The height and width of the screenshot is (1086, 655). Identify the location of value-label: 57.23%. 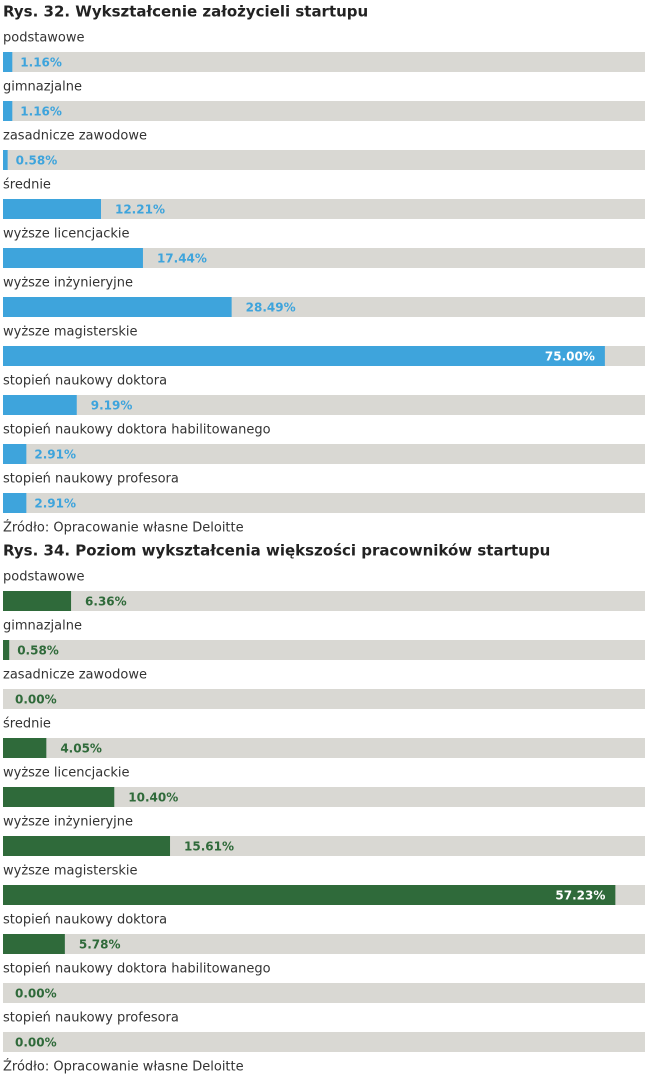
(580, 896).